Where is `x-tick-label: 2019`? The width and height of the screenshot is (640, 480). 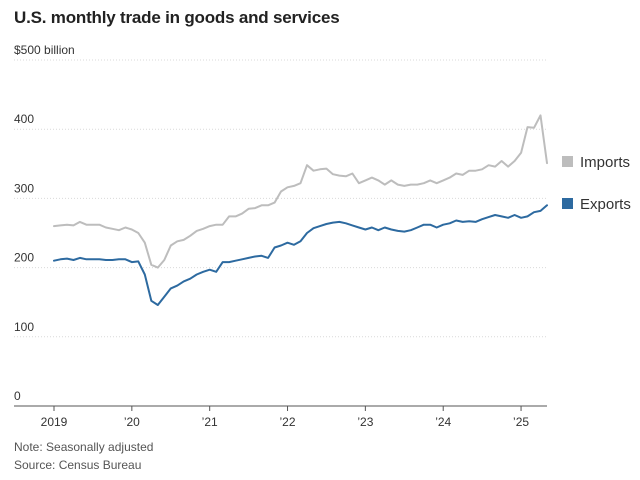
x-tick-label: 2019 is located at coordinates (54, 422).